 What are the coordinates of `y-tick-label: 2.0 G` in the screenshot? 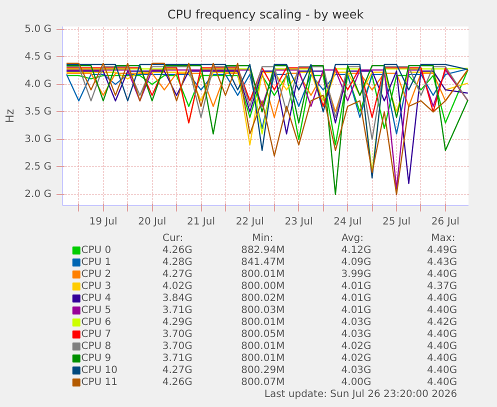 It's located at (38, 194).